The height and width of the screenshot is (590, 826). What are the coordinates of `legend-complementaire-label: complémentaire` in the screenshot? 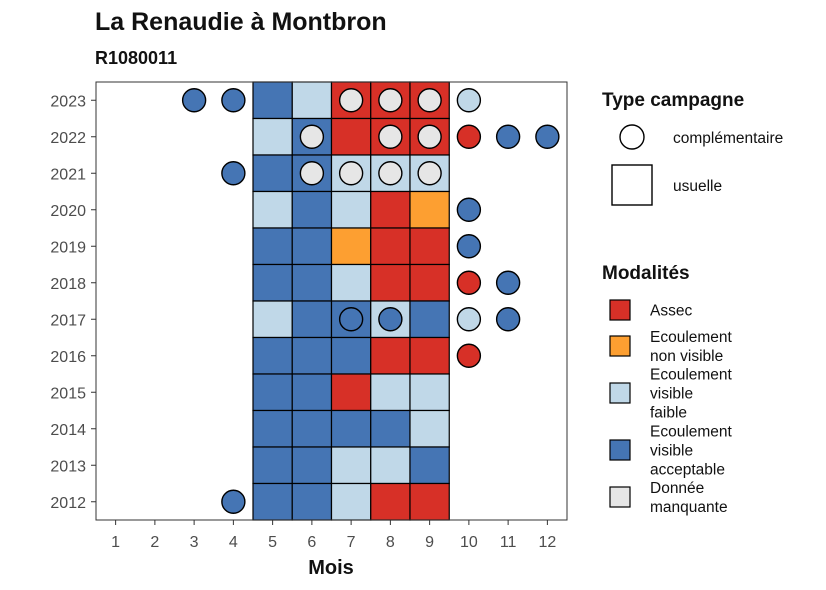 It's located at (728, 138).